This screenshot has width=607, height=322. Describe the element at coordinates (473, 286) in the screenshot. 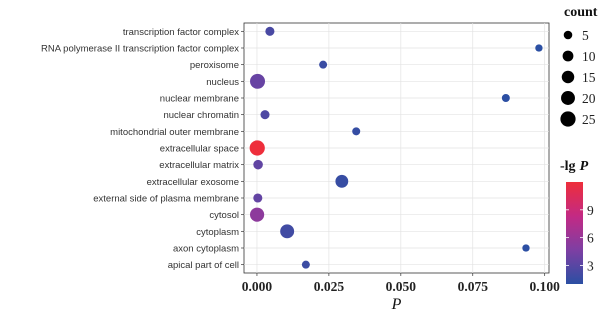

I see `x-tick-label: 0.075` at that location.